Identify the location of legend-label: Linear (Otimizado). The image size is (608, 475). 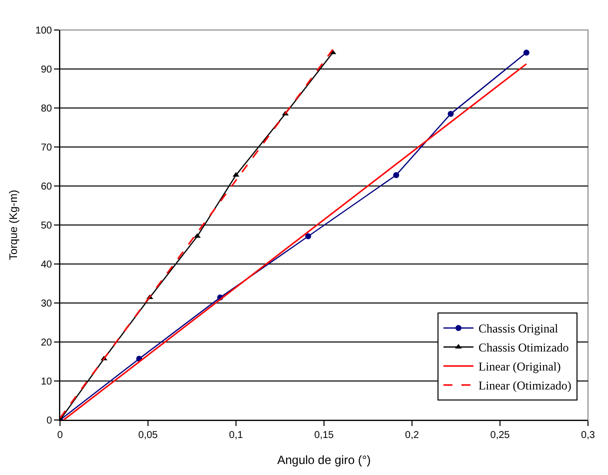
(525, 385).